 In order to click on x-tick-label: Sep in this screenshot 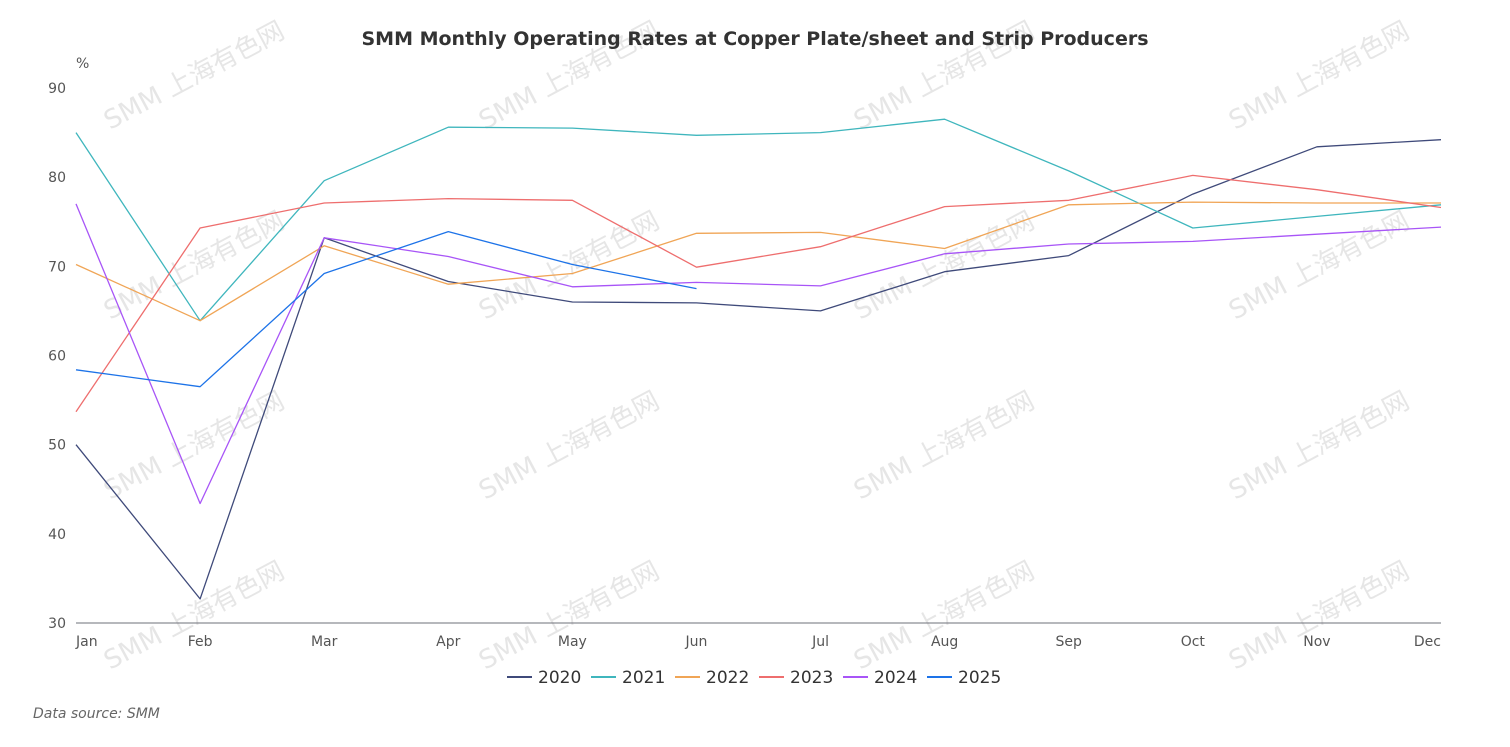, I will do `click(1069, 642)`.